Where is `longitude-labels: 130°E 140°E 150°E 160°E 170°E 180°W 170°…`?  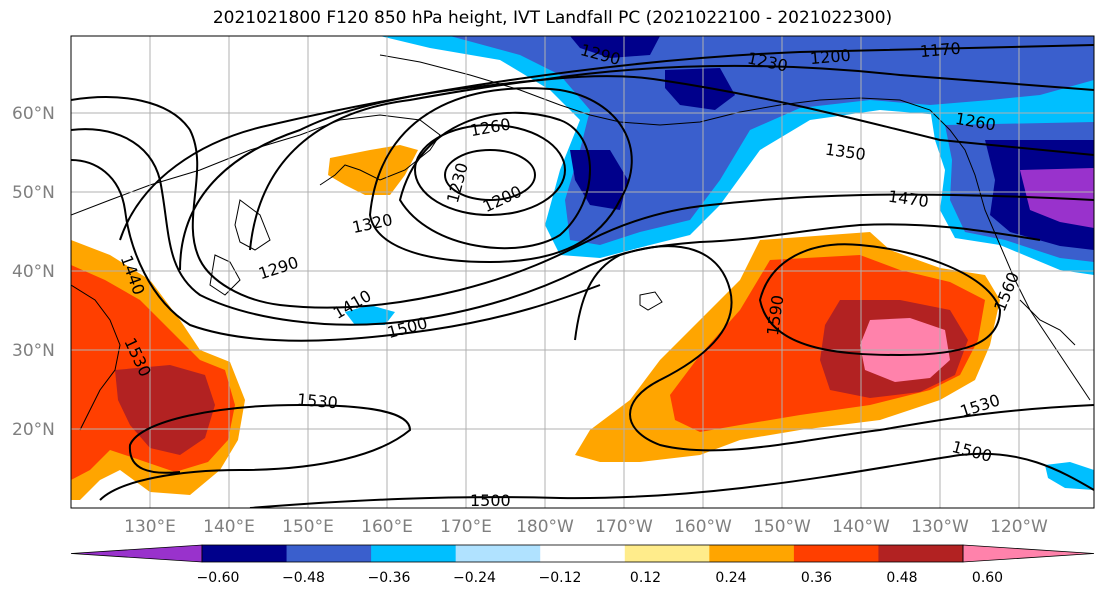 longitude-labels: 130°E 140°E 150°E 160°E 170°E 180°W 170°… is located at coordinates (586, 527).